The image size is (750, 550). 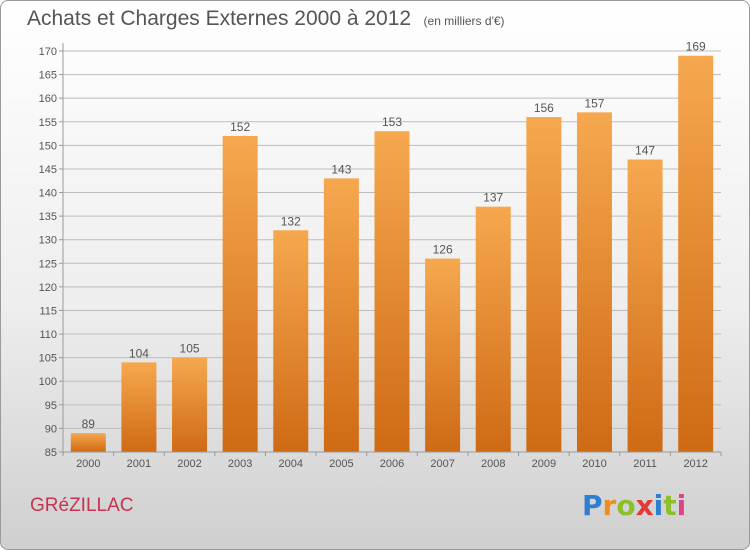 What do you see at coordinates (645, 151) in the screenshot?
I see `data-label: 147` at bounding box center [645, 151].